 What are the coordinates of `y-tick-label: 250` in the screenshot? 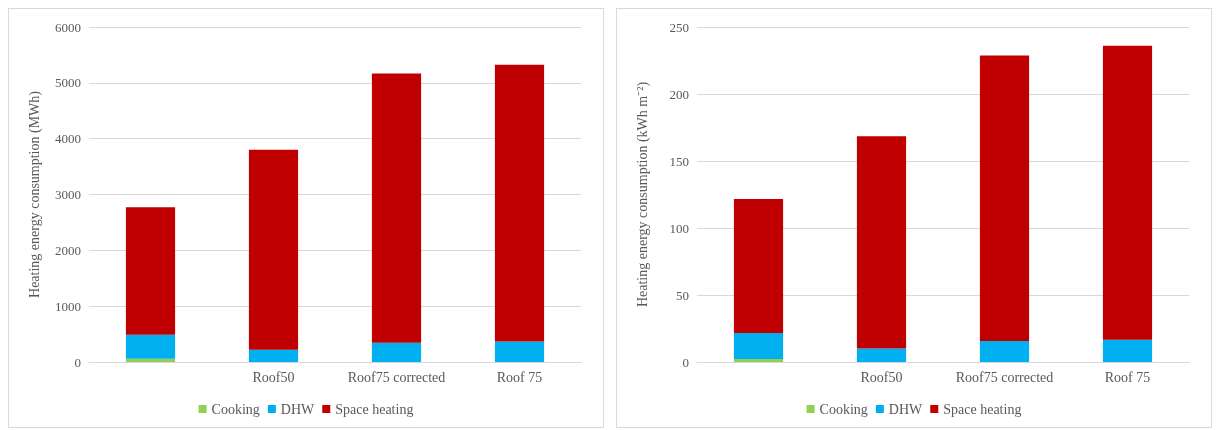 It's located at (679, 27).